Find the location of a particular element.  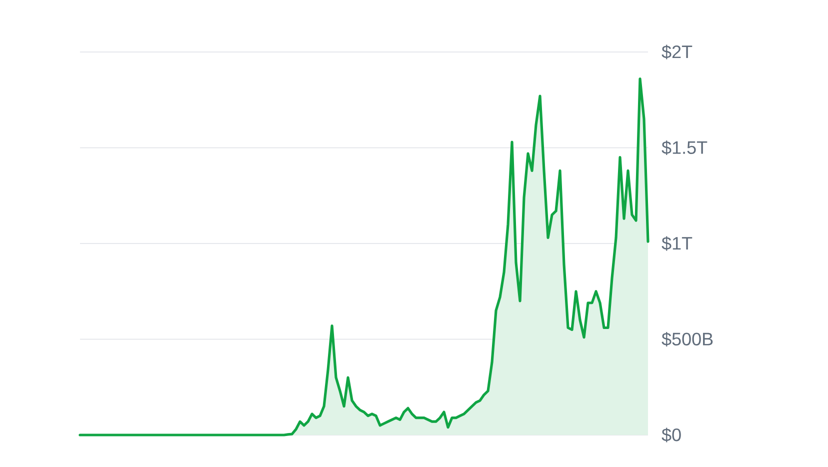

y-tick-label: $1T is located at coordinates (677, 243).